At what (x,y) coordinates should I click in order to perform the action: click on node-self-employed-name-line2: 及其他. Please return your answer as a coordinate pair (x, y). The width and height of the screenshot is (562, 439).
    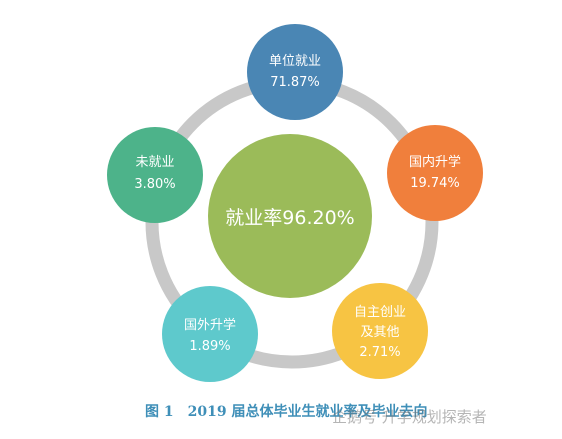
    Looking at the image, I should click on (379, 332).